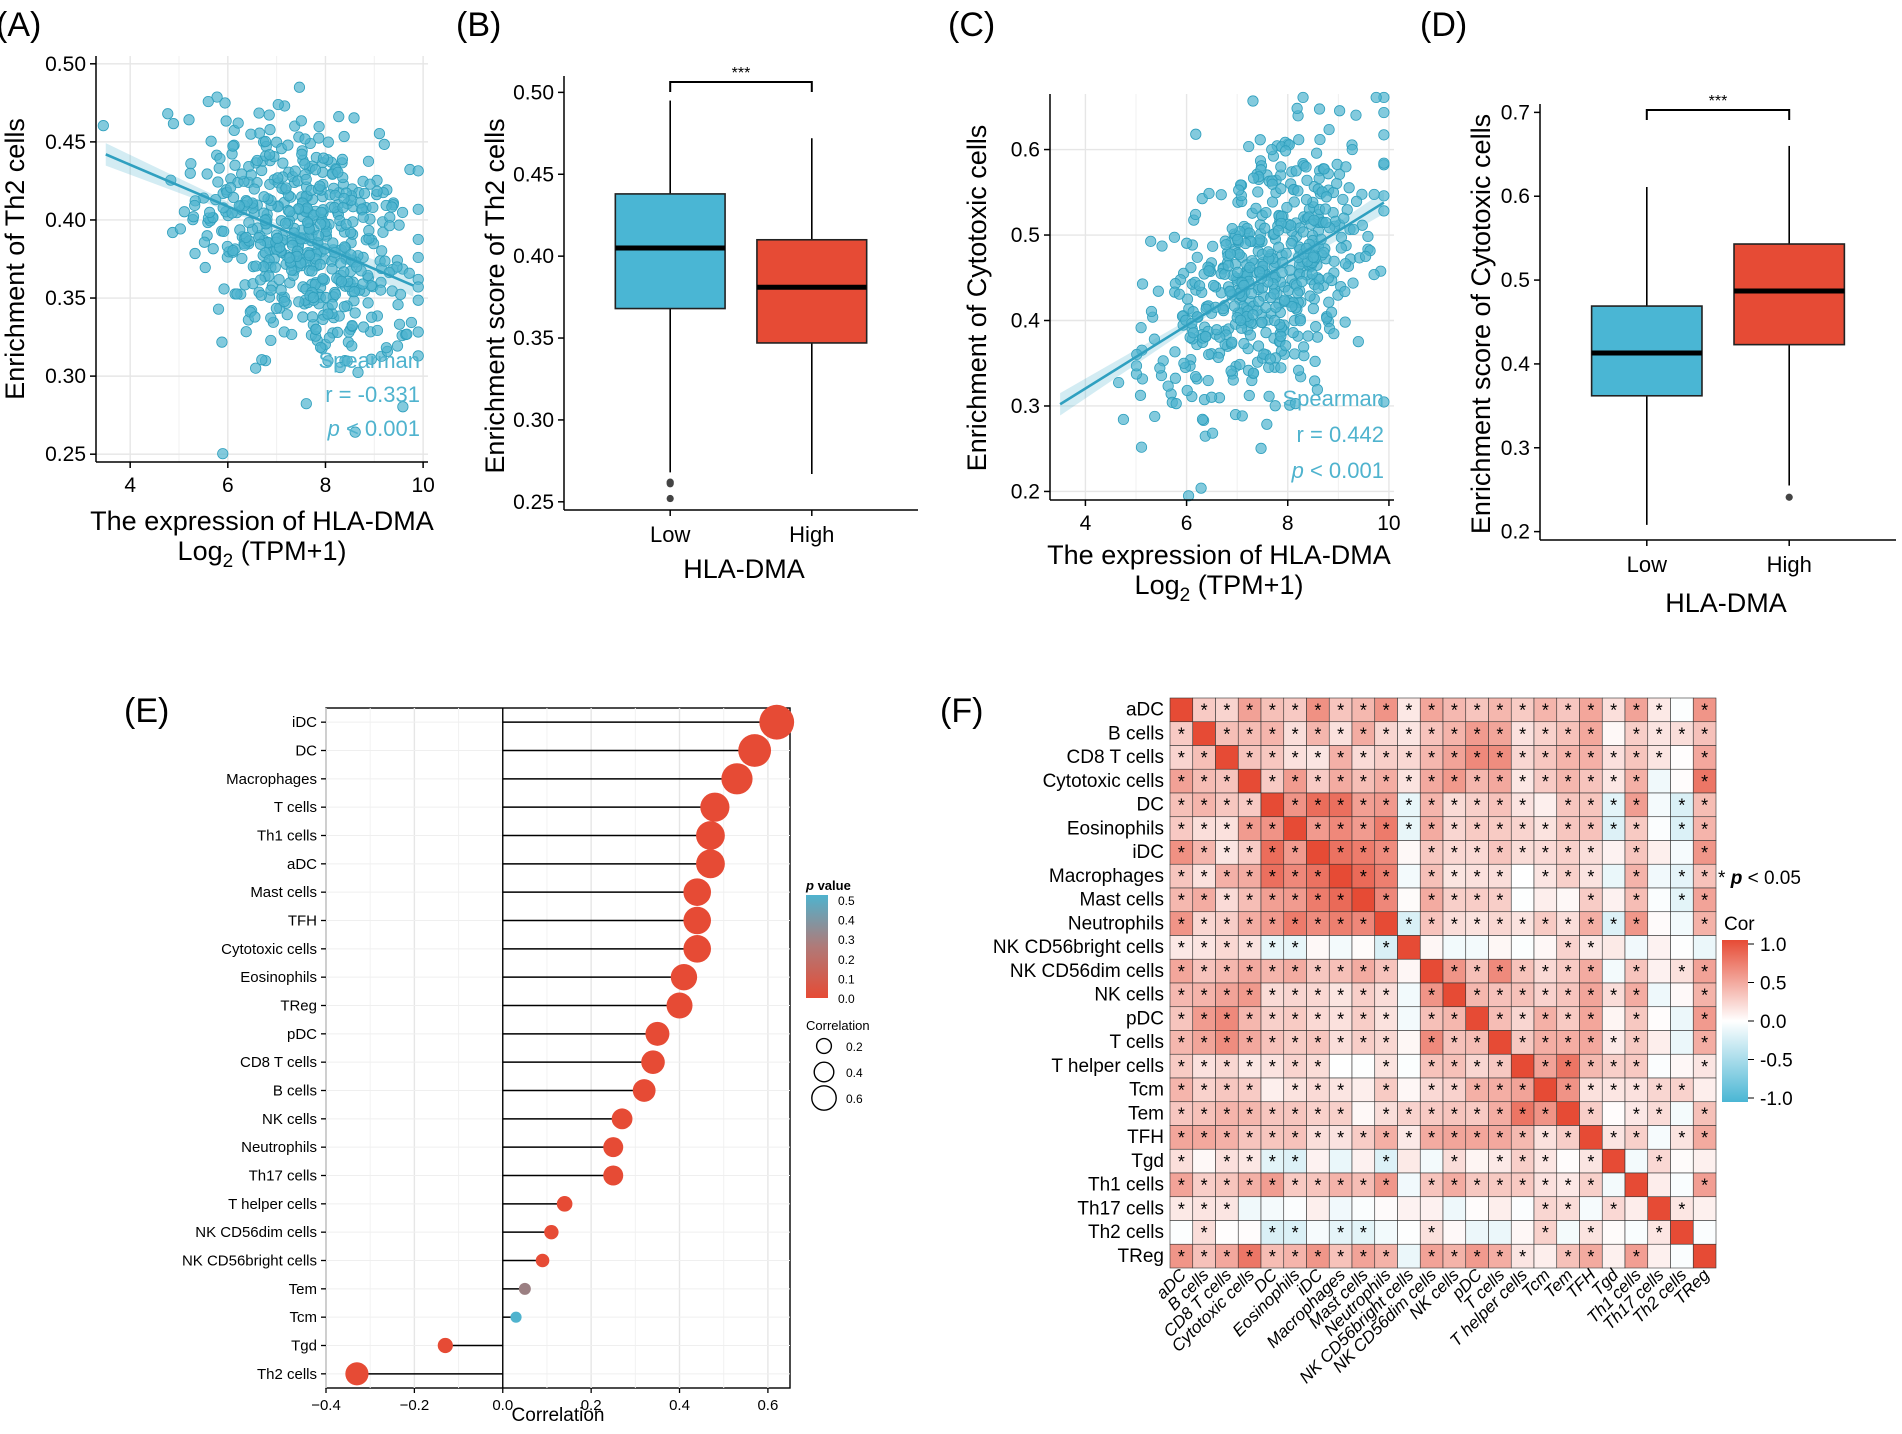 This screenshot has height=1434, width=1902. What do you see at coordinates (1776, 1099) in the screenshot?
I see `legend-tick-label: -1.0` at bounding box center [1776, 1099].